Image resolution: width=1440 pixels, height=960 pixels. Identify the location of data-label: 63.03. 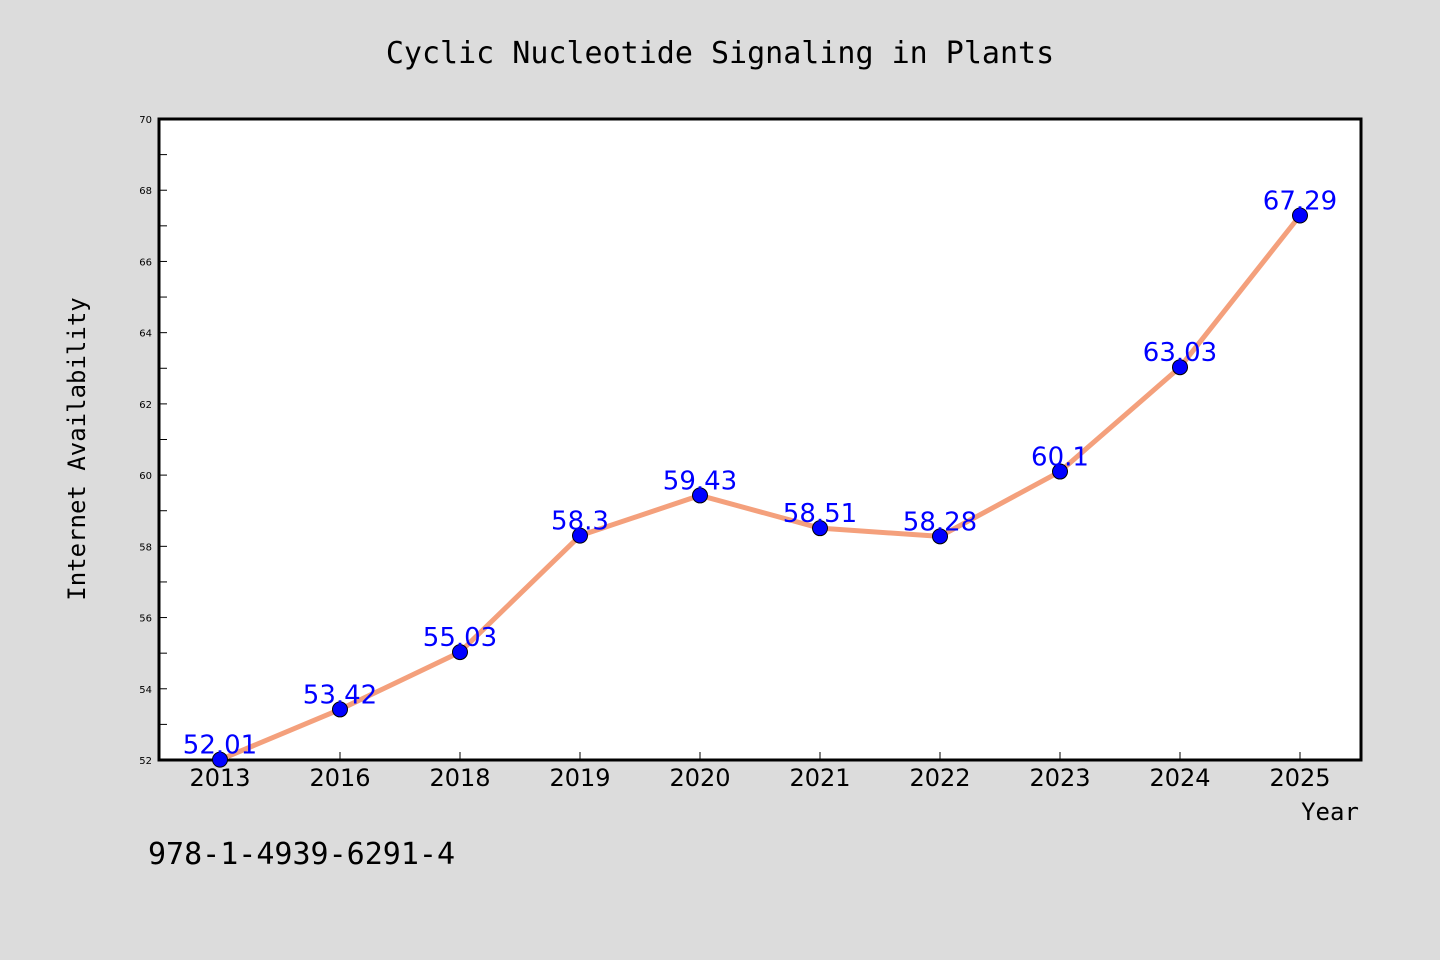
(1180, 353).